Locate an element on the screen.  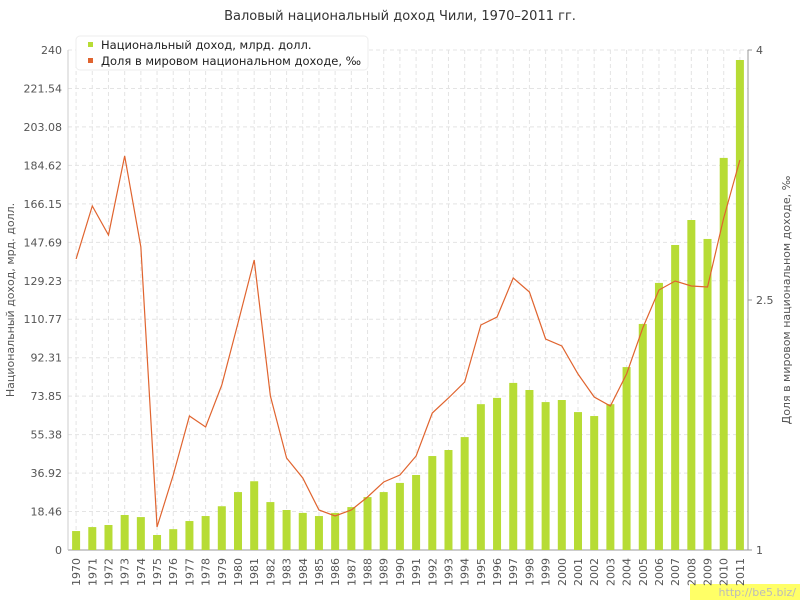
y-tick-label: 92.31 is located at coordinates (47, 358).